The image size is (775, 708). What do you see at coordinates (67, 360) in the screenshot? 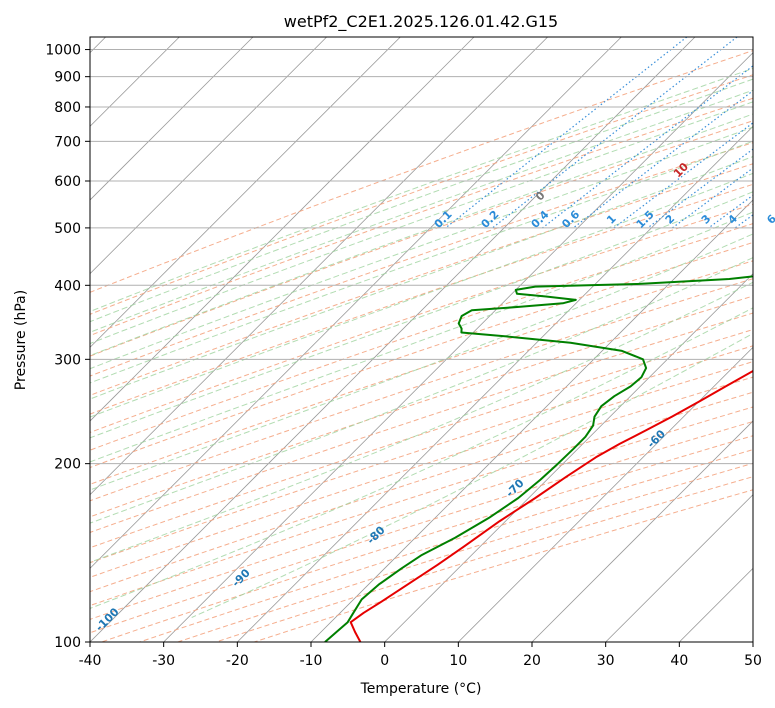
I see `y-tick-label: 300` at bounding box center [67, 360].